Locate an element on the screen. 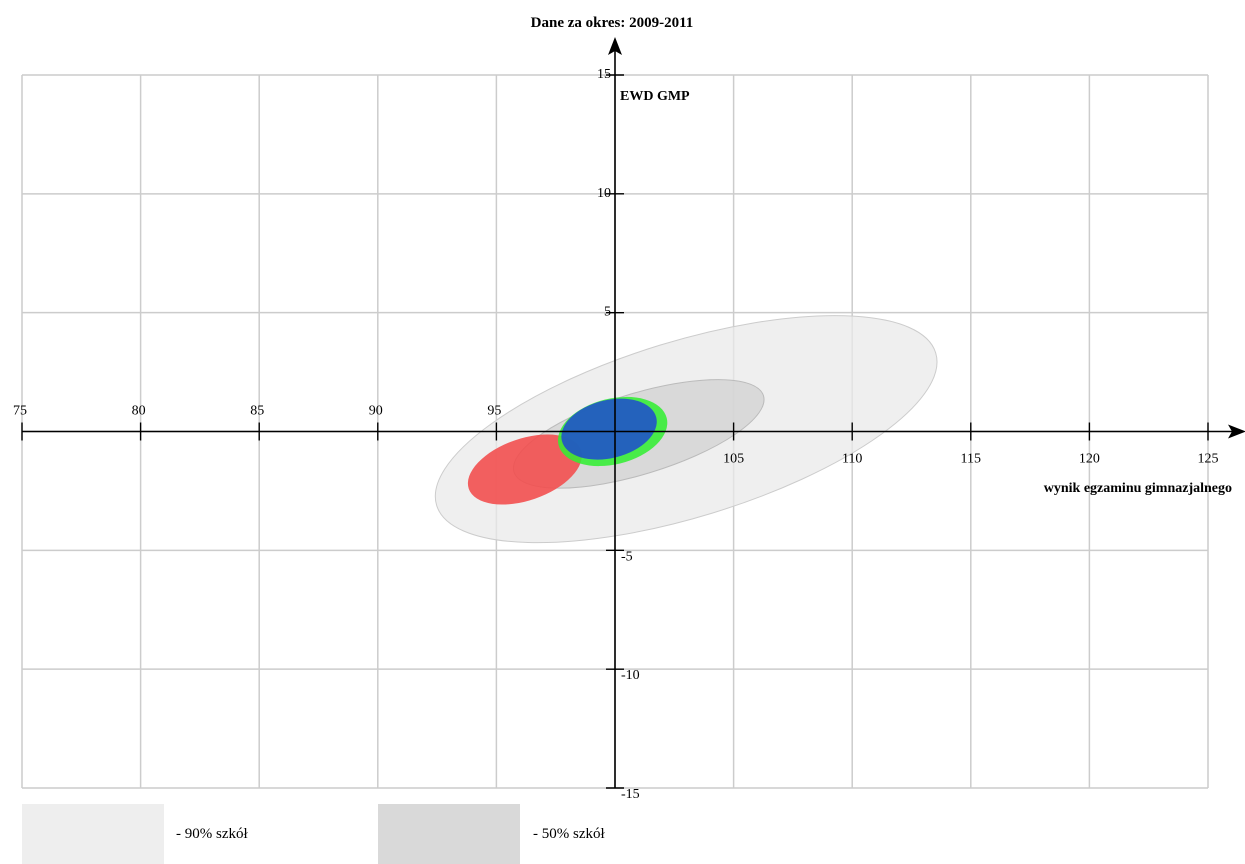  x-tick-label: 80 is located at coordinates (139, 411).